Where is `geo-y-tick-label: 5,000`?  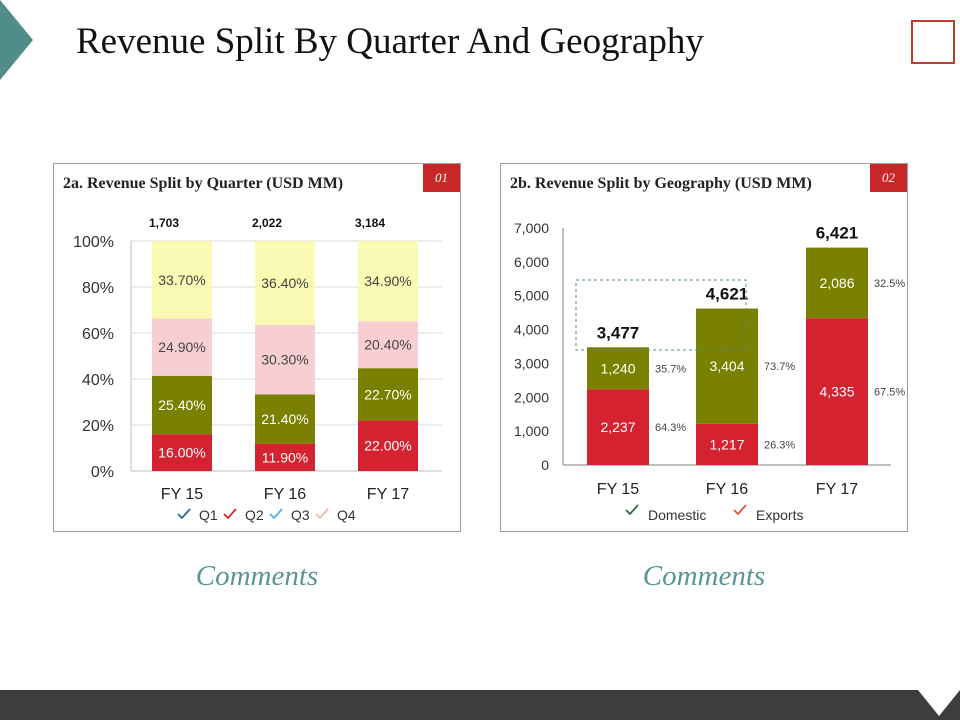
geo-y-tick-label: 5,000 is located at coordinates (531, 296).